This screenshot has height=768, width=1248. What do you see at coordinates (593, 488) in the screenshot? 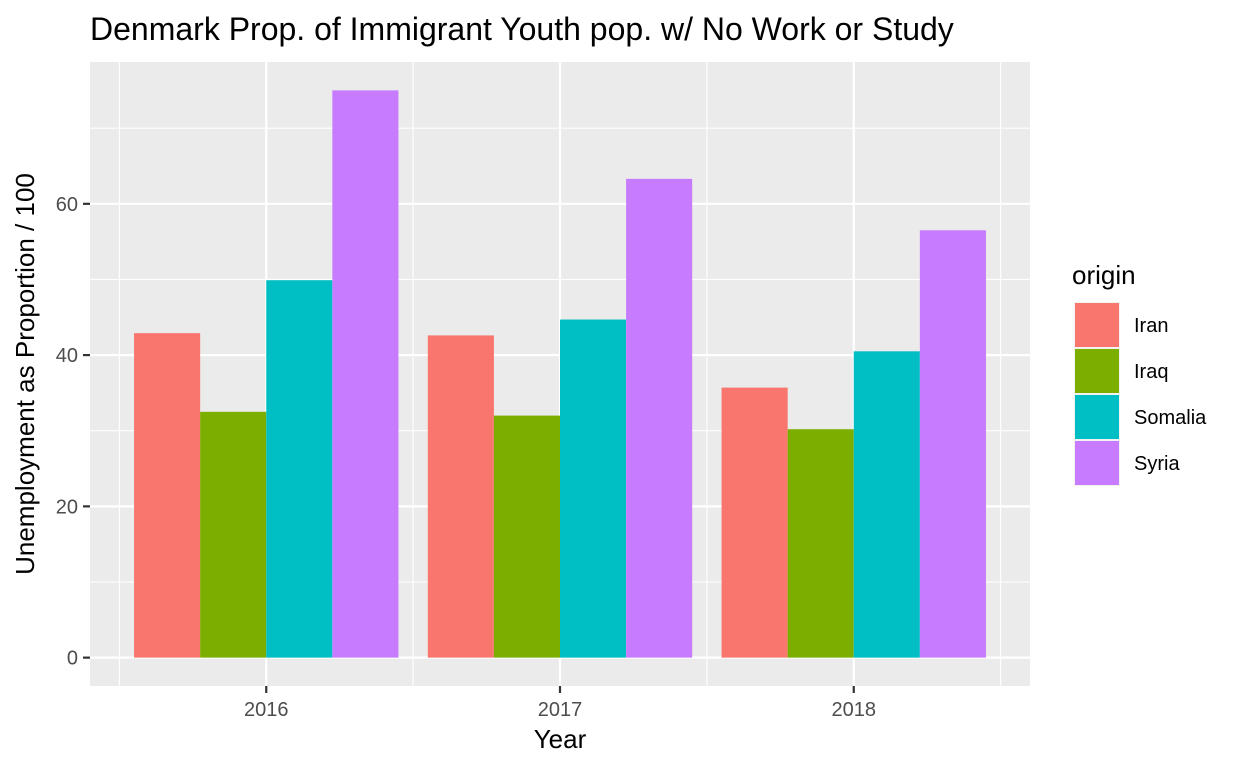
I see `bar-somalia-2017` at bounding box center [593, 488].